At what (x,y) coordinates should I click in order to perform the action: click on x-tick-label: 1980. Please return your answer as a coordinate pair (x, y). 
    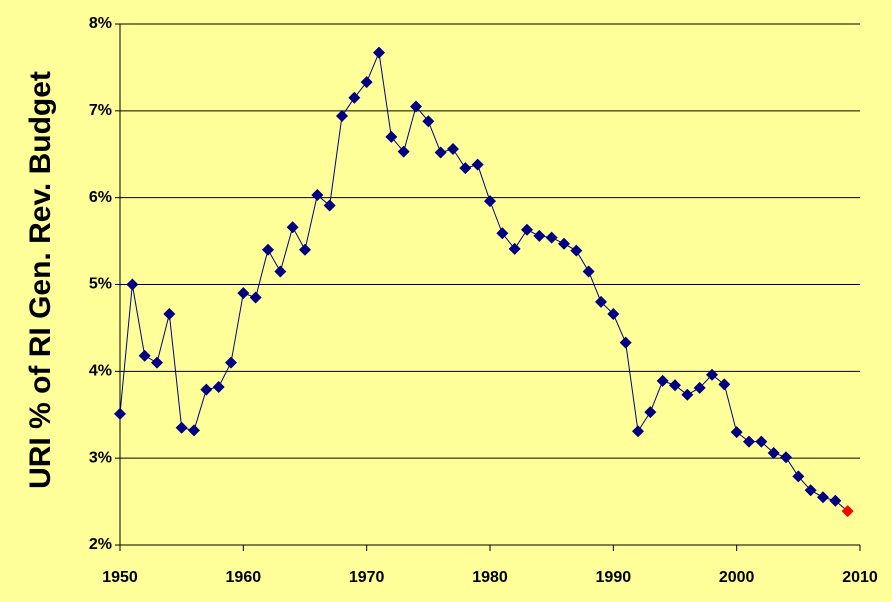
    Looking at the image, I should click on (490, 577).